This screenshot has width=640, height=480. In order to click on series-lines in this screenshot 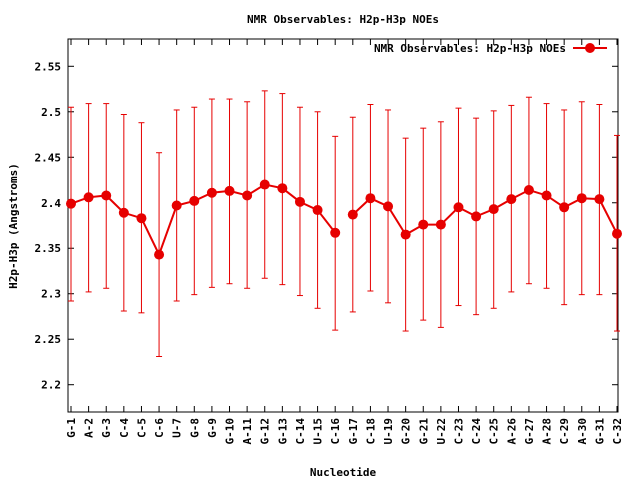, I will do `click(344, 220)`.